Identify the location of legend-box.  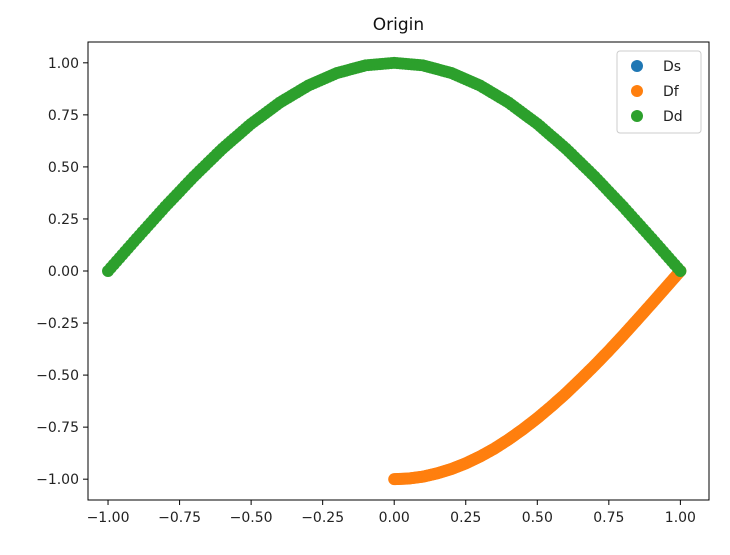
(659, 92).